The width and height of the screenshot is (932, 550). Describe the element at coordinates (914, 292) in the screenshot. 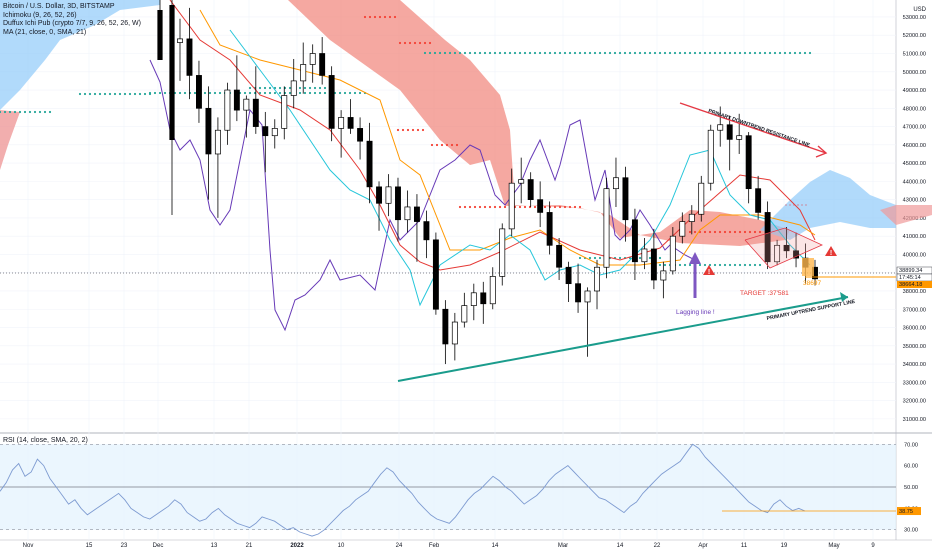

I see `y-tick-label: 38000.00` at that location.